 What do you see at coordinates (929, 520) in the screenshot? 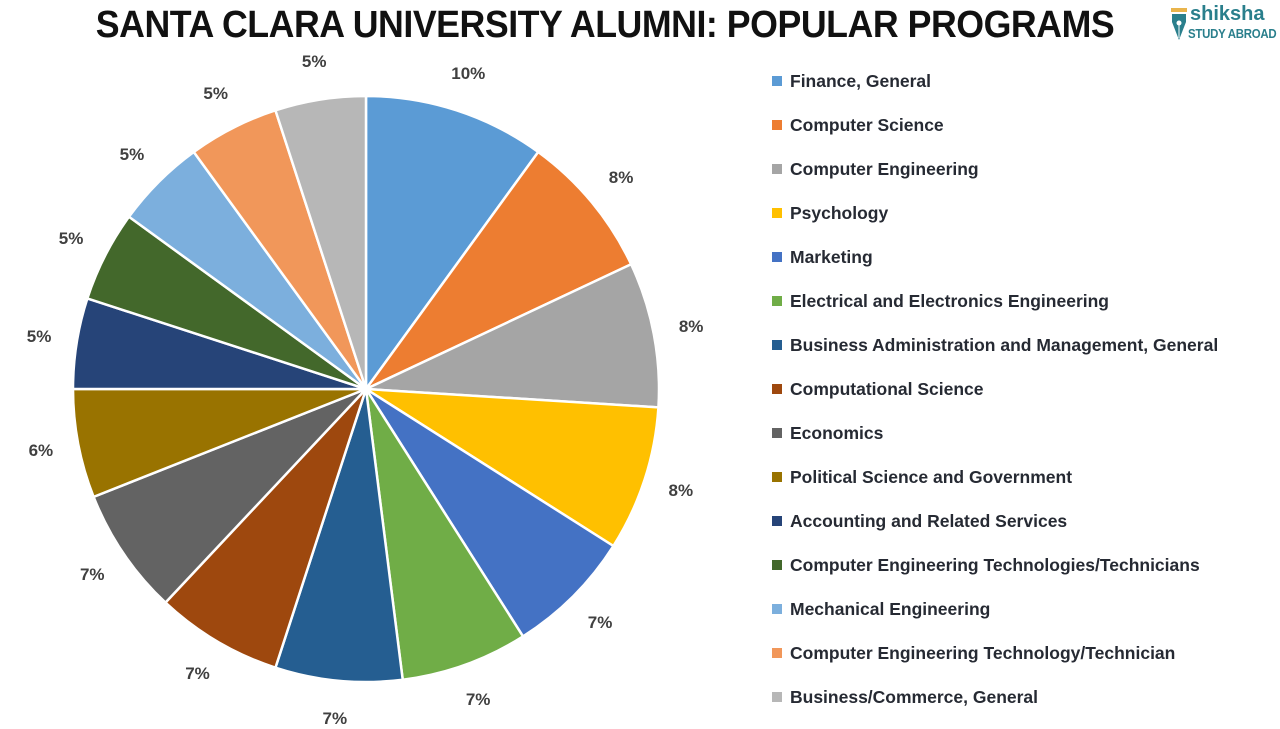
I see `legend-label: Accounting and Related Services` at bounding box center [929, 520].